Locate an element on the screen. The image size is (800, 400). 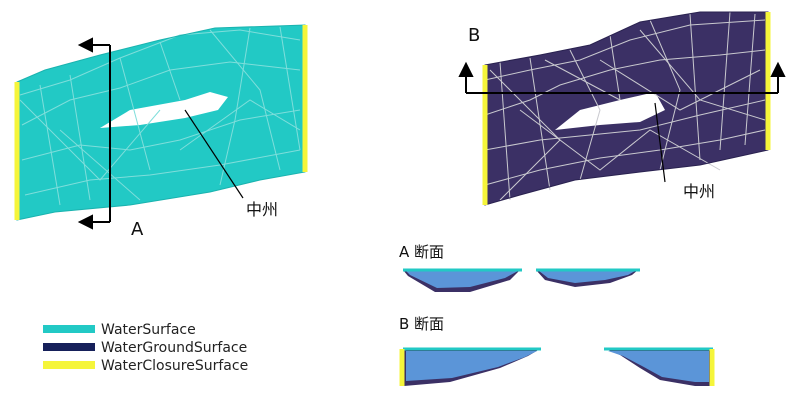
section-a-label: A is located at coordinates (137, 229).